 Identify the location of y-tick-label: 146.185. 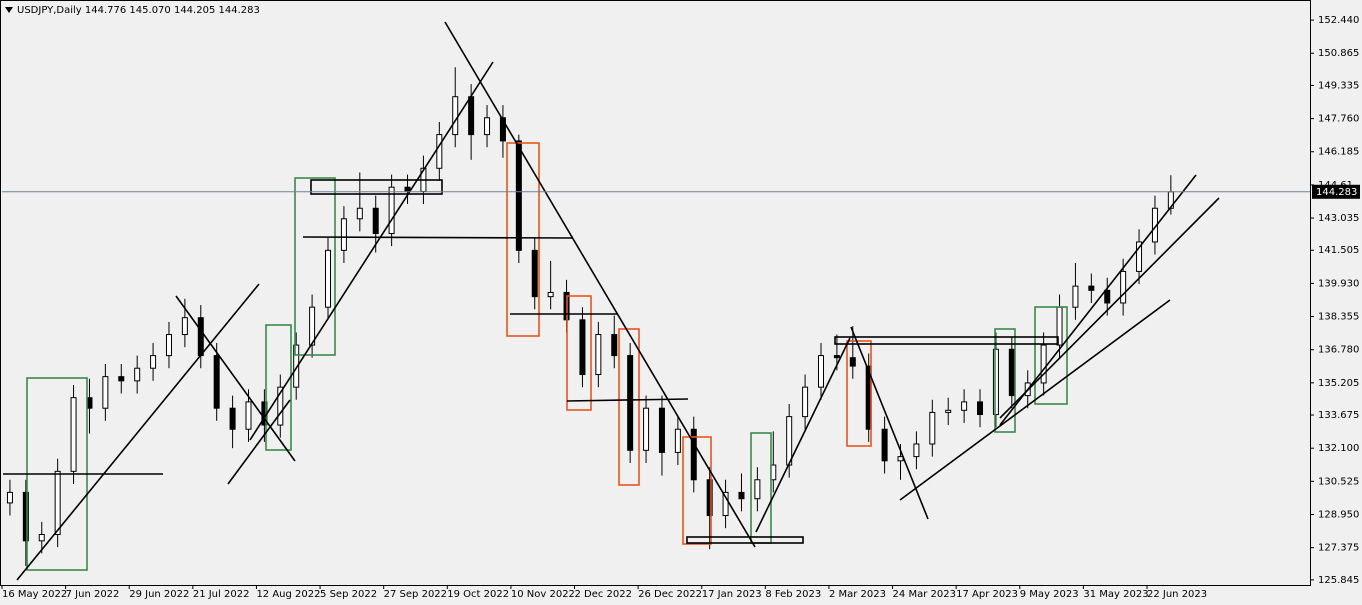
(1338, 152).